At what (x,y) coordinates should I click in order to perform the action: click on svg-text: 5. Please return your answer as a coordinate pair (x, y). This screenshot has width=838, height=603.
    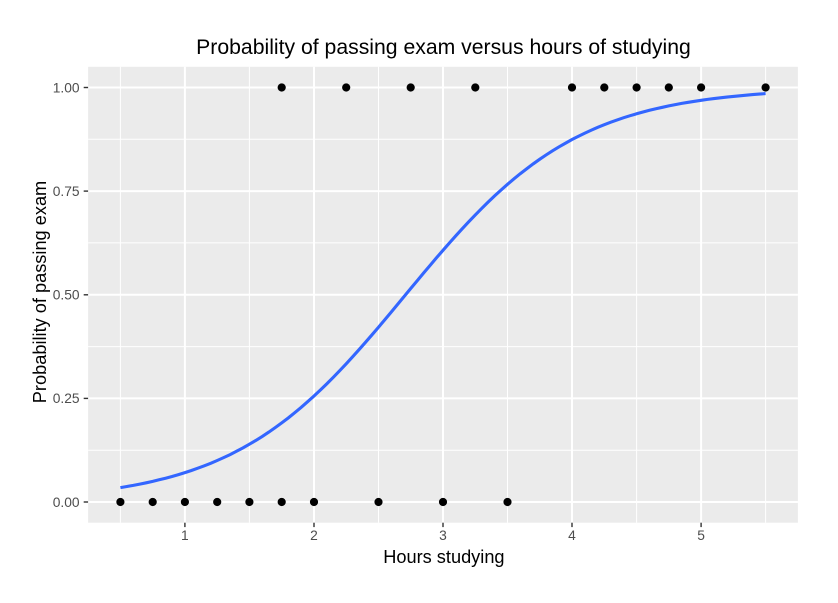
    Looking at the image, I should click on (701, 535).